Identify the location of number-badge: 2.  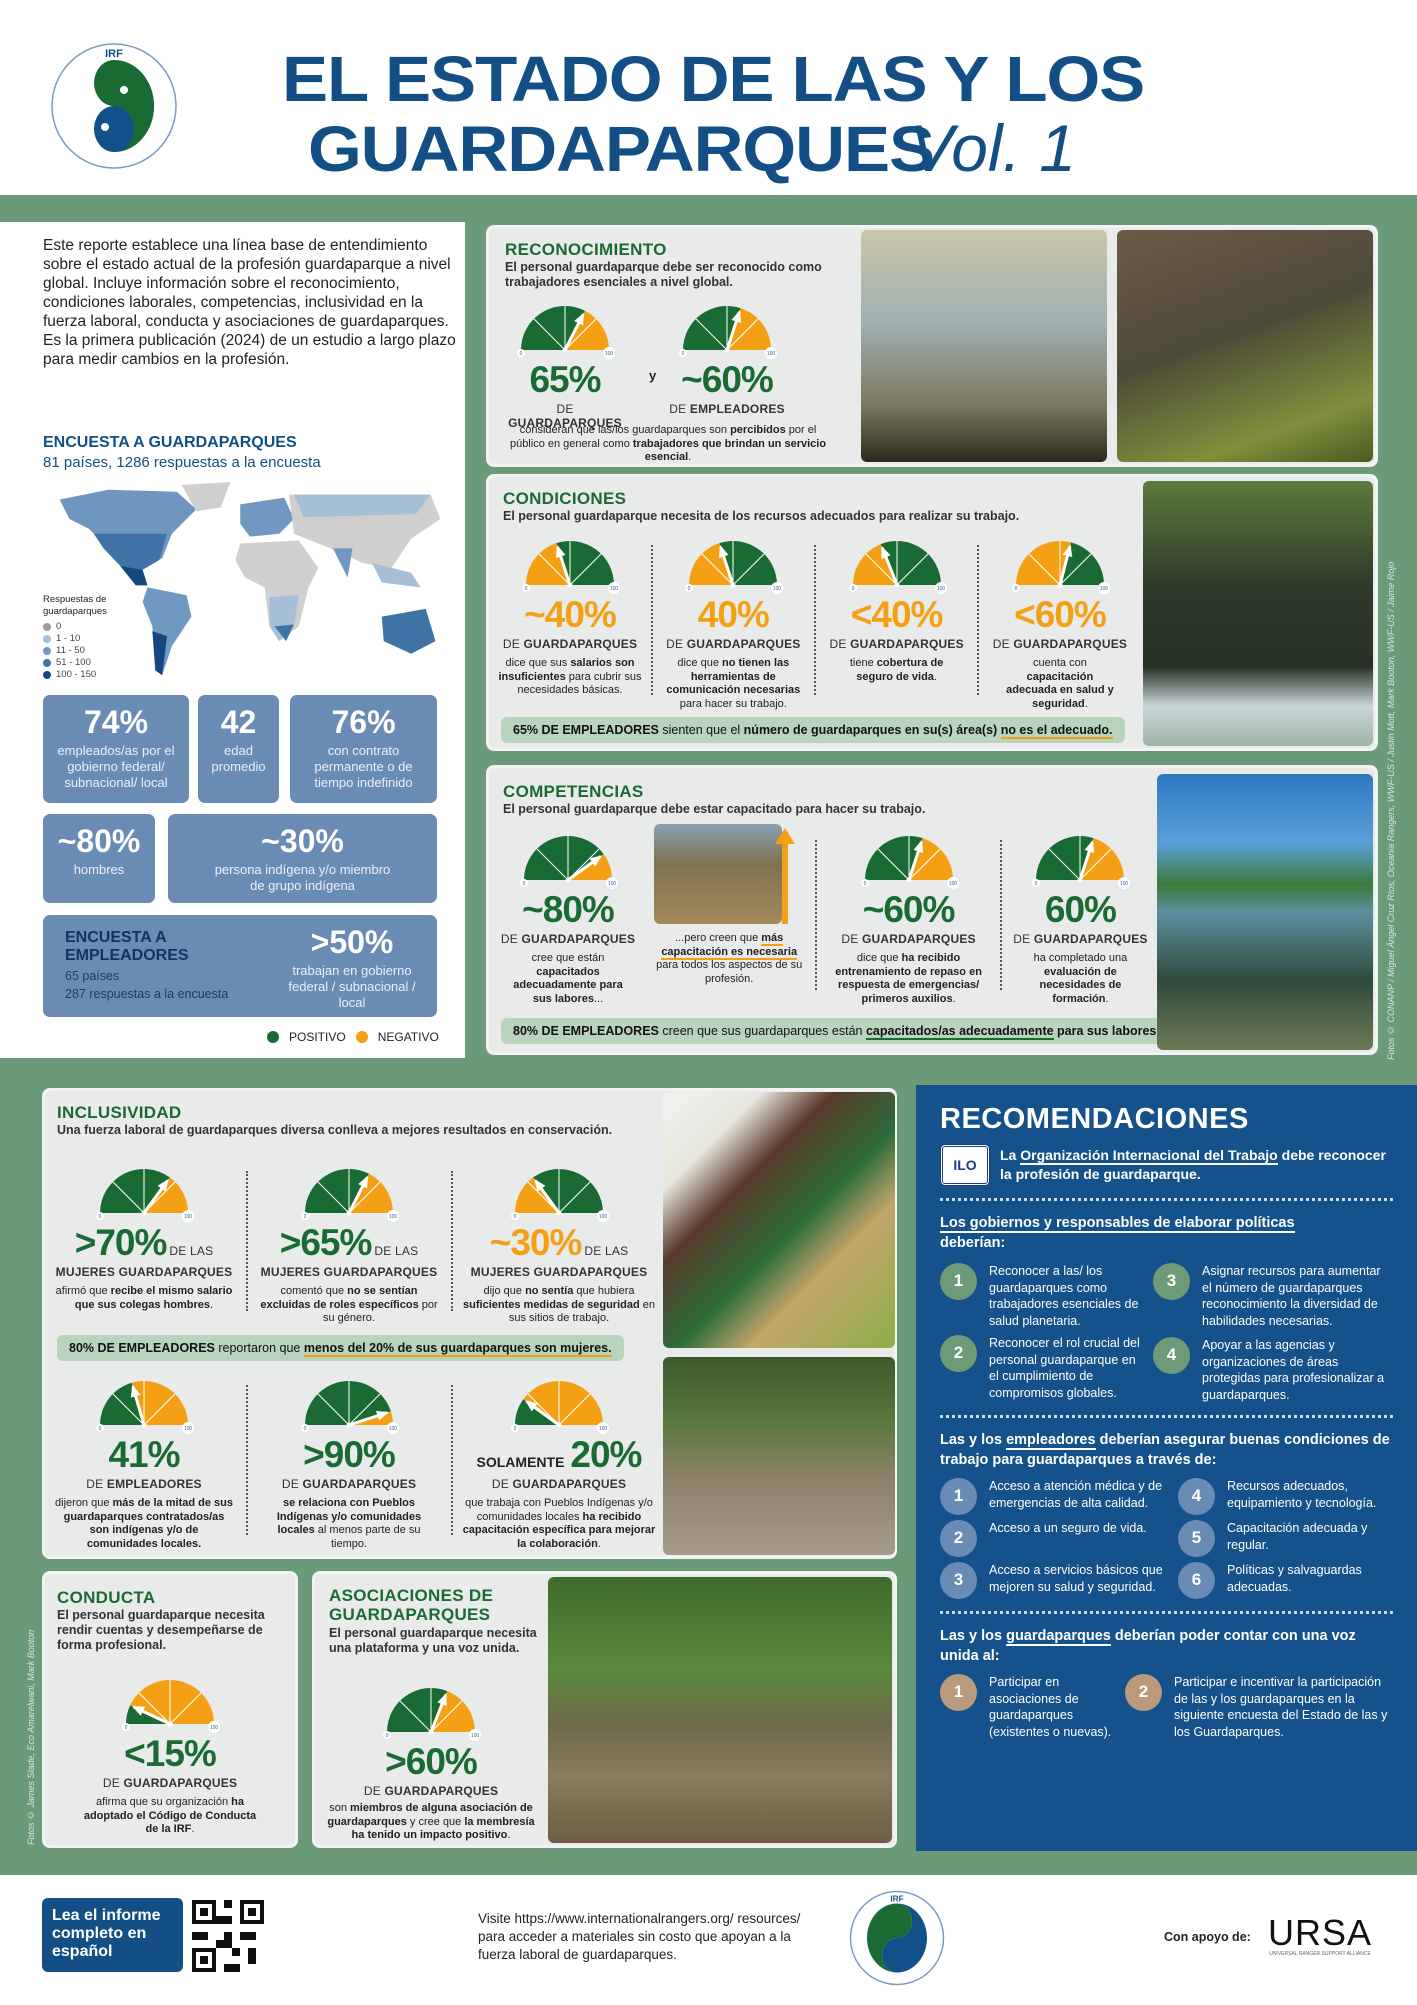
(958, 1353).